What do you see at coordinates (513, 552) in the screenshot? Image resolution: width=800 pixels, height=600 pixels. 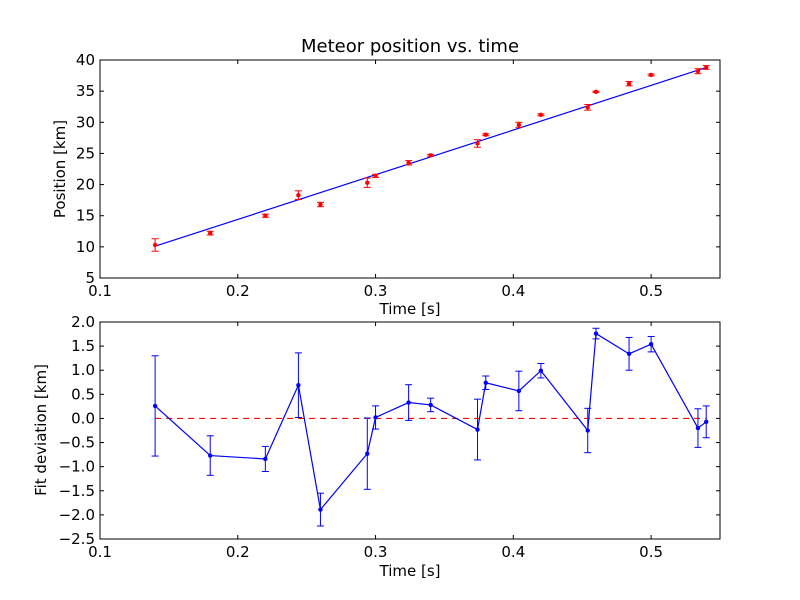 I see `deviation-x-tick-label: 0.4` at bounding box center [513, 552].